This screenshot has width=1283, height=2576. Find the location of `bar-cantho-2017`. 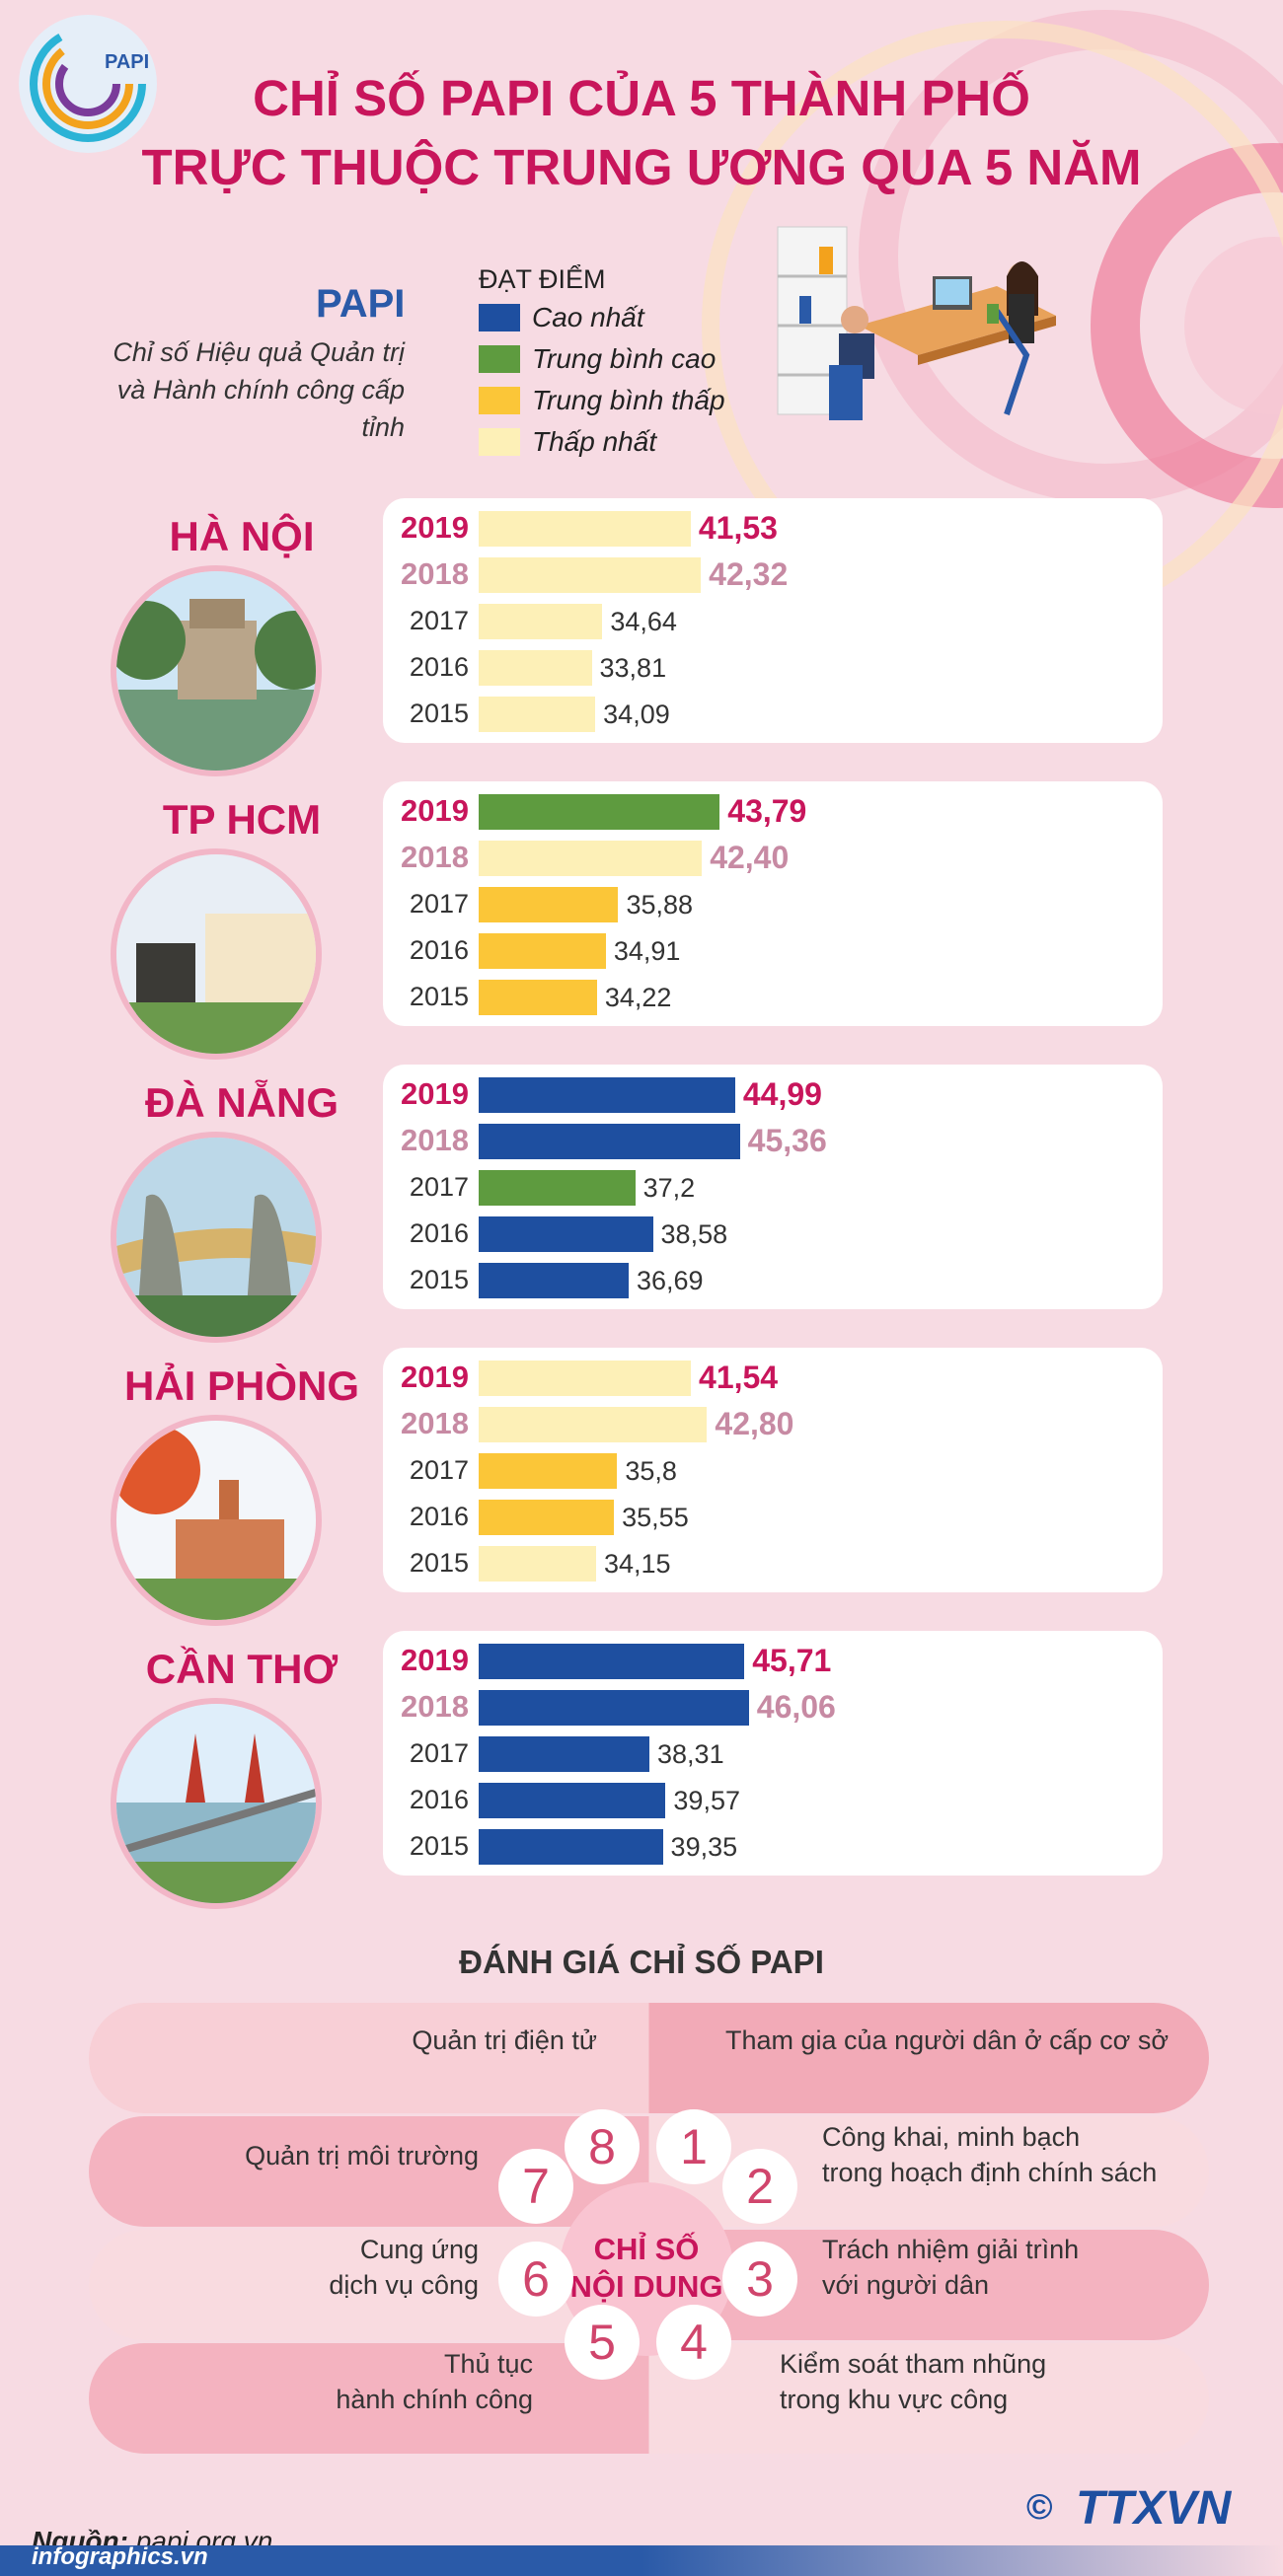

bar-cantho-2017 is located at coordinates (564, 1754).